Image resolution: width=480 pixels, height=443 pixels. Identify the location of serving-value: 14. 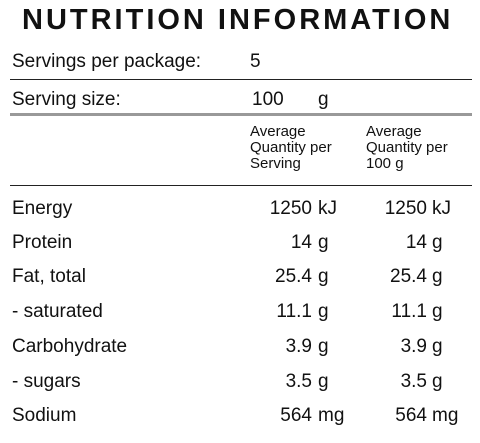
(301, 242).